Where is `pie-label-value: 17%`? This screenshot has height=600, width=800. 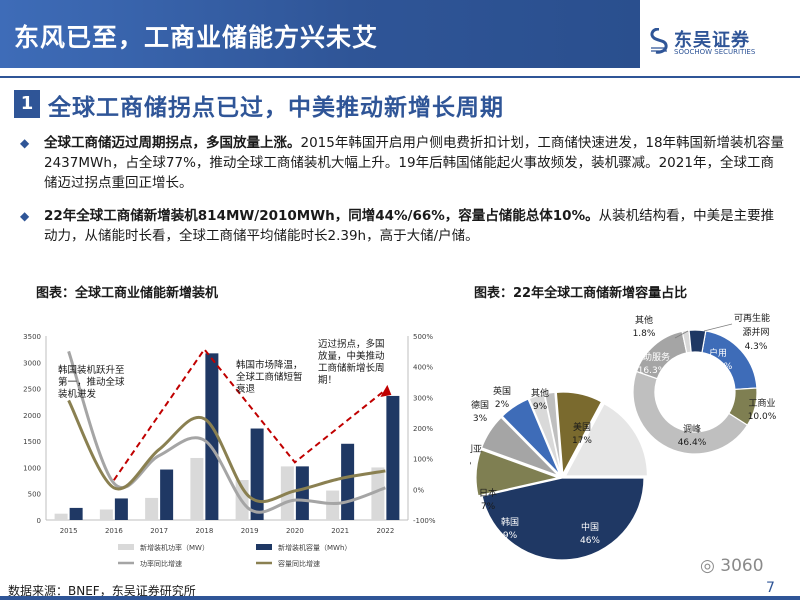 pie-label-value: 17% is located at coordinates (582, 441).